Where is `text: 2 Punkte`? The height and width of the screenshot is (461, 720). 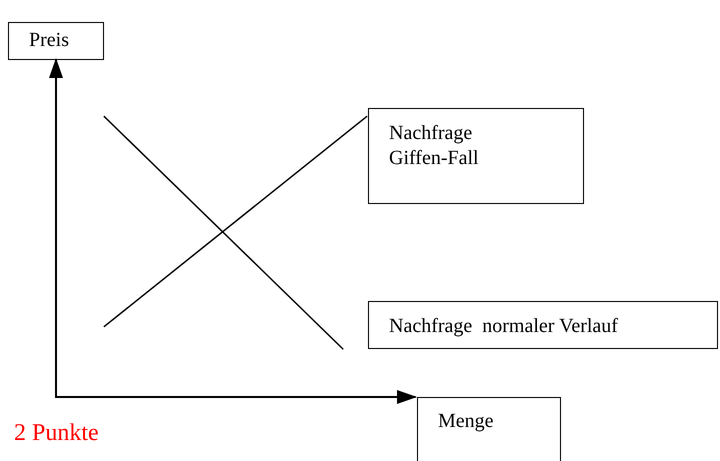
text: 2 Punkte is located at coordinates (56, 433).